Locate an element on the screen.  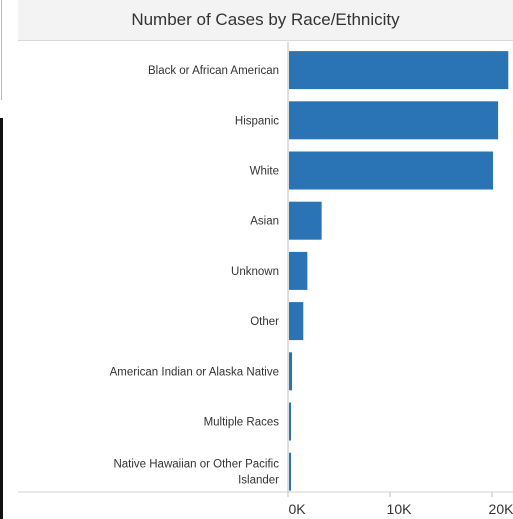
bar-native-hawaiian-or-other-pacific-islander is located at coordinates (290, 471).